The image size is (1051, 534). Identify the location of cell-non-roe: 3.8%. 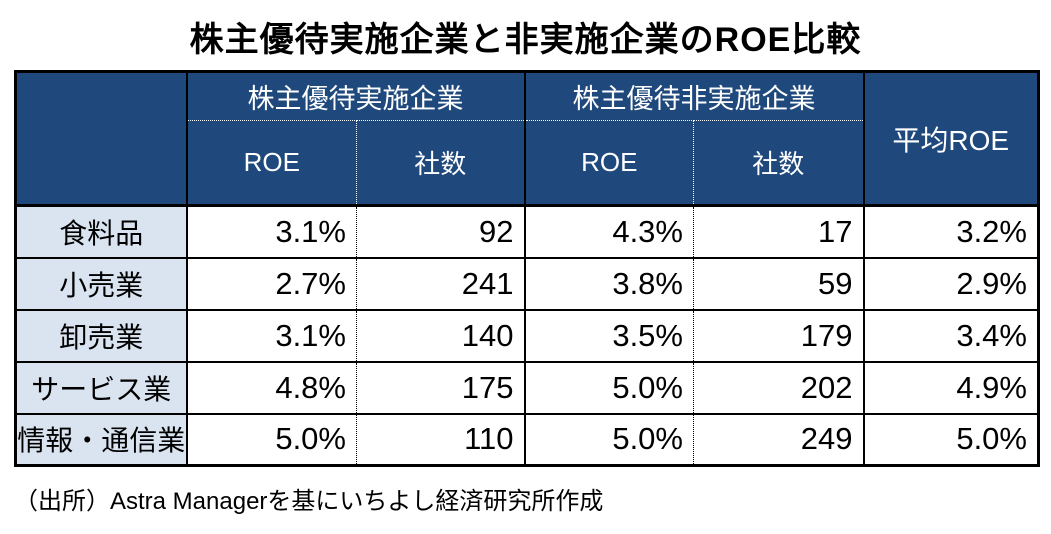
(608, 284).